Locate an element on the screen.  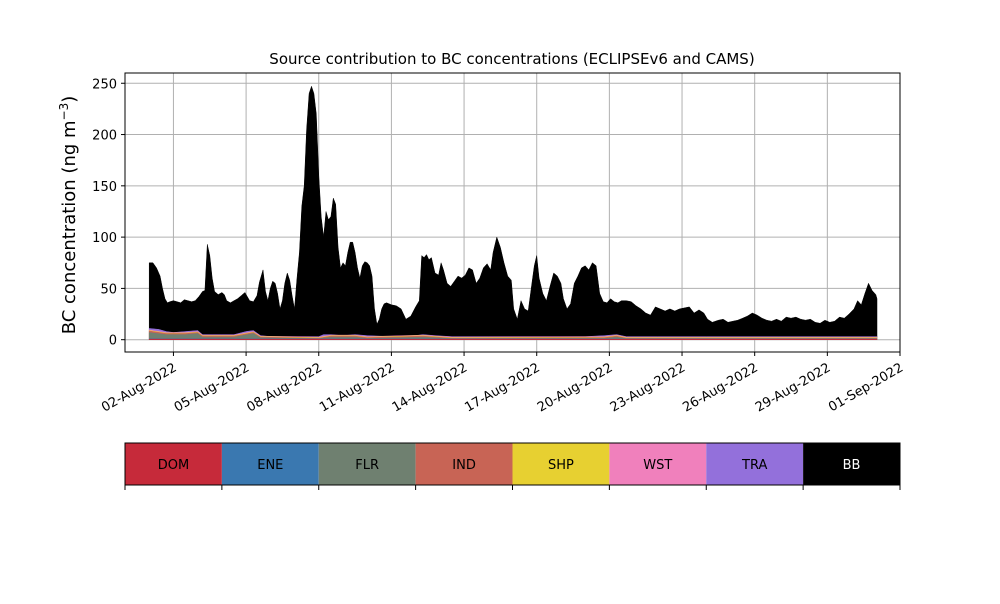
y-axis-label-main: BC concentration (ng m is located at coordinates (69, 227).